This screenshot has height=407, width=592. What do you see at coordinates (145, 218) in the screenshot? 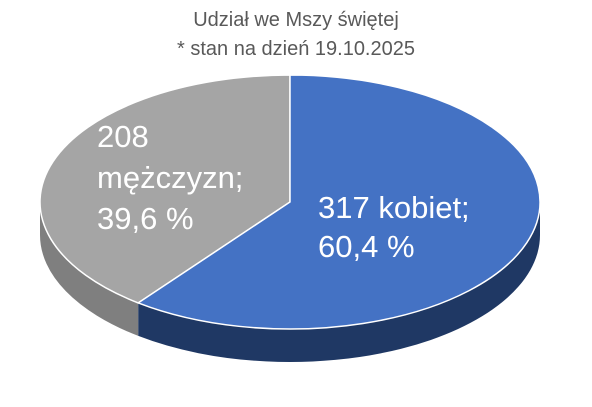
I see `data-label-men-line-3: 39,6 %` at bounding box center [145, 218].